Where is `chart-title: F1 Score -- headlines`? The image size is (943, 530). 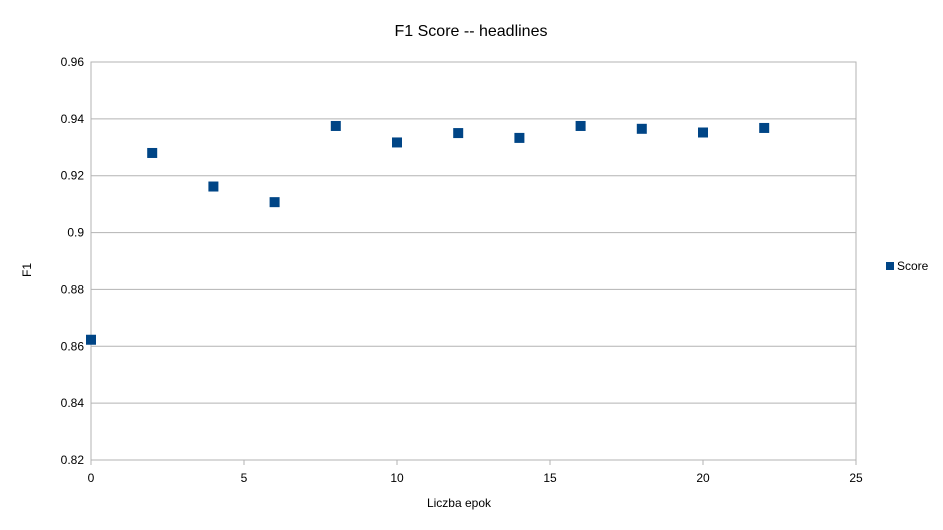 chart-title: F1 Score -- headlines is located at coordinates (471, 31).